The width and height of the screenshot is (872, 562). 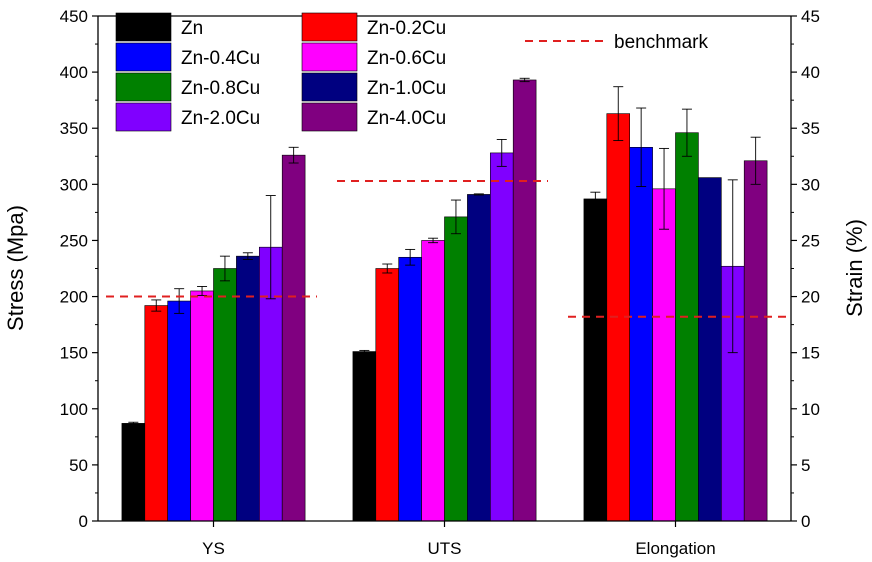 I want to click on y-left-axis-title: Stress (Mpa), so click(x=15, y=268).